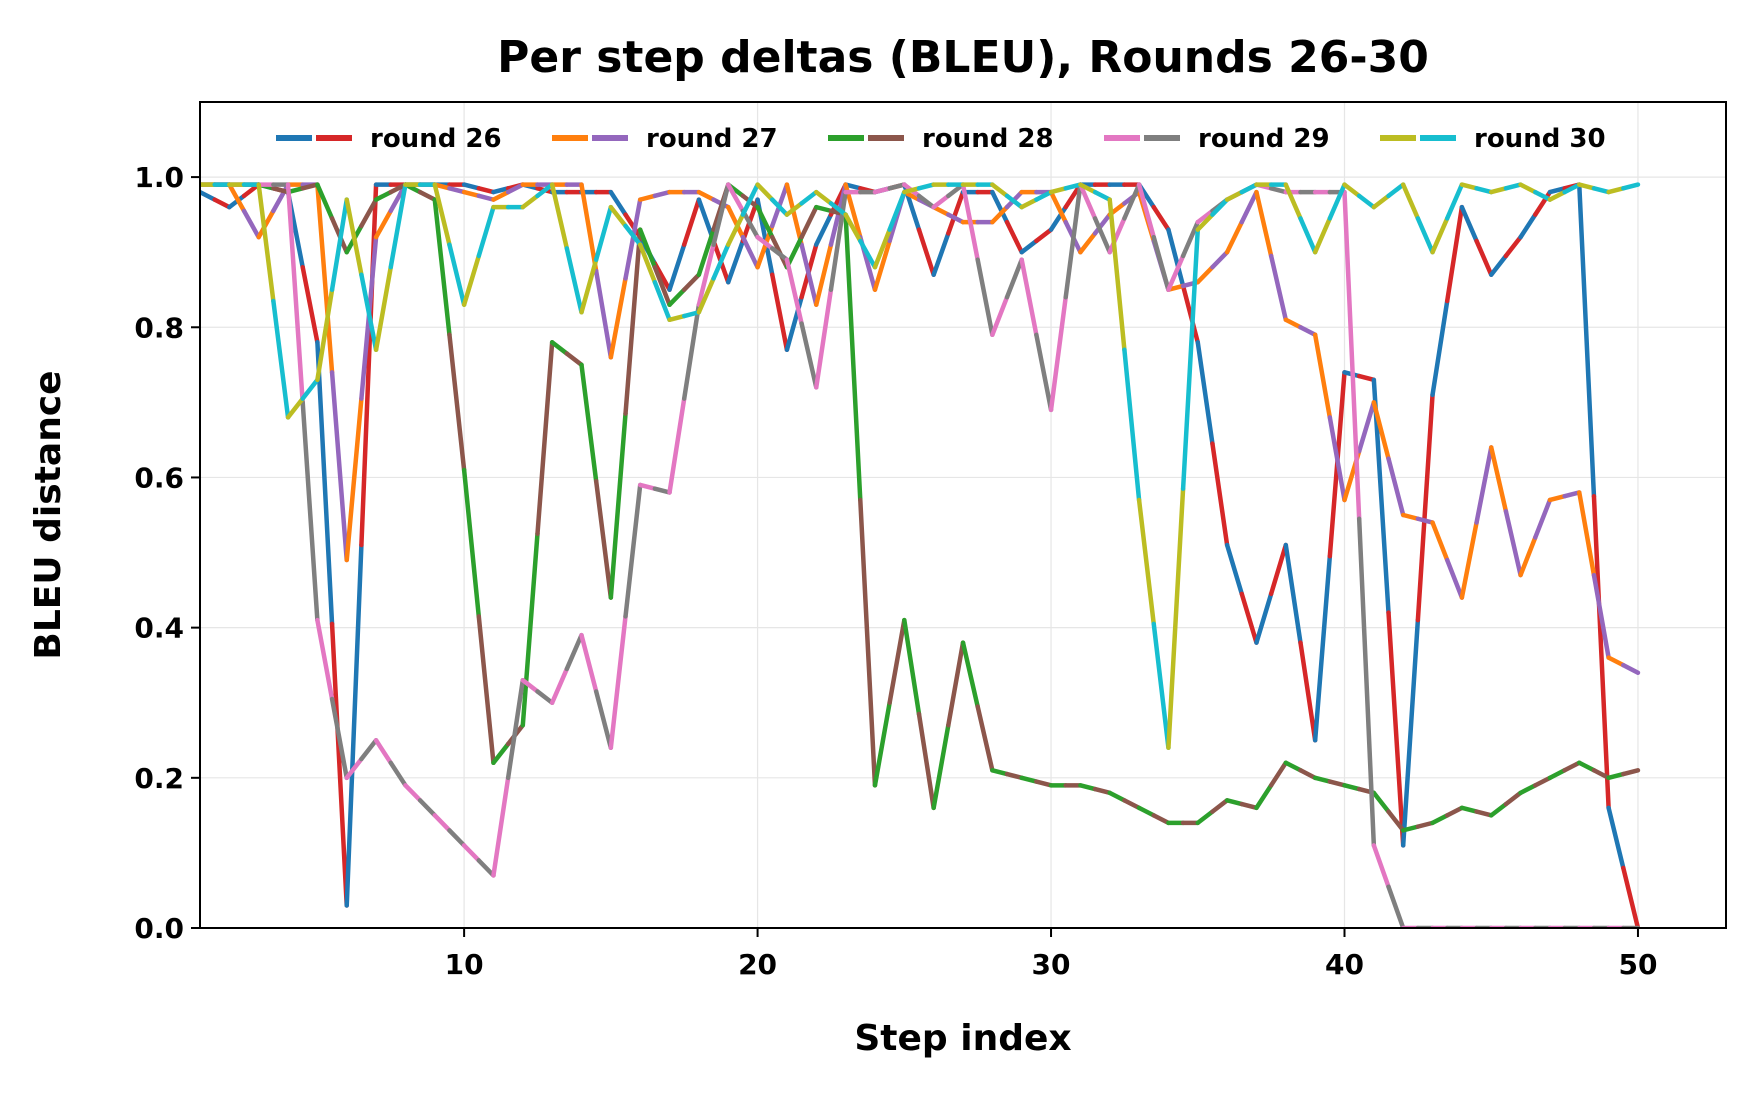 This screenshot has width=1750, height=1093. Describe the element at coordinates (1217, 139) in the screenshot. I see `legend-entry: round 29` at that location.